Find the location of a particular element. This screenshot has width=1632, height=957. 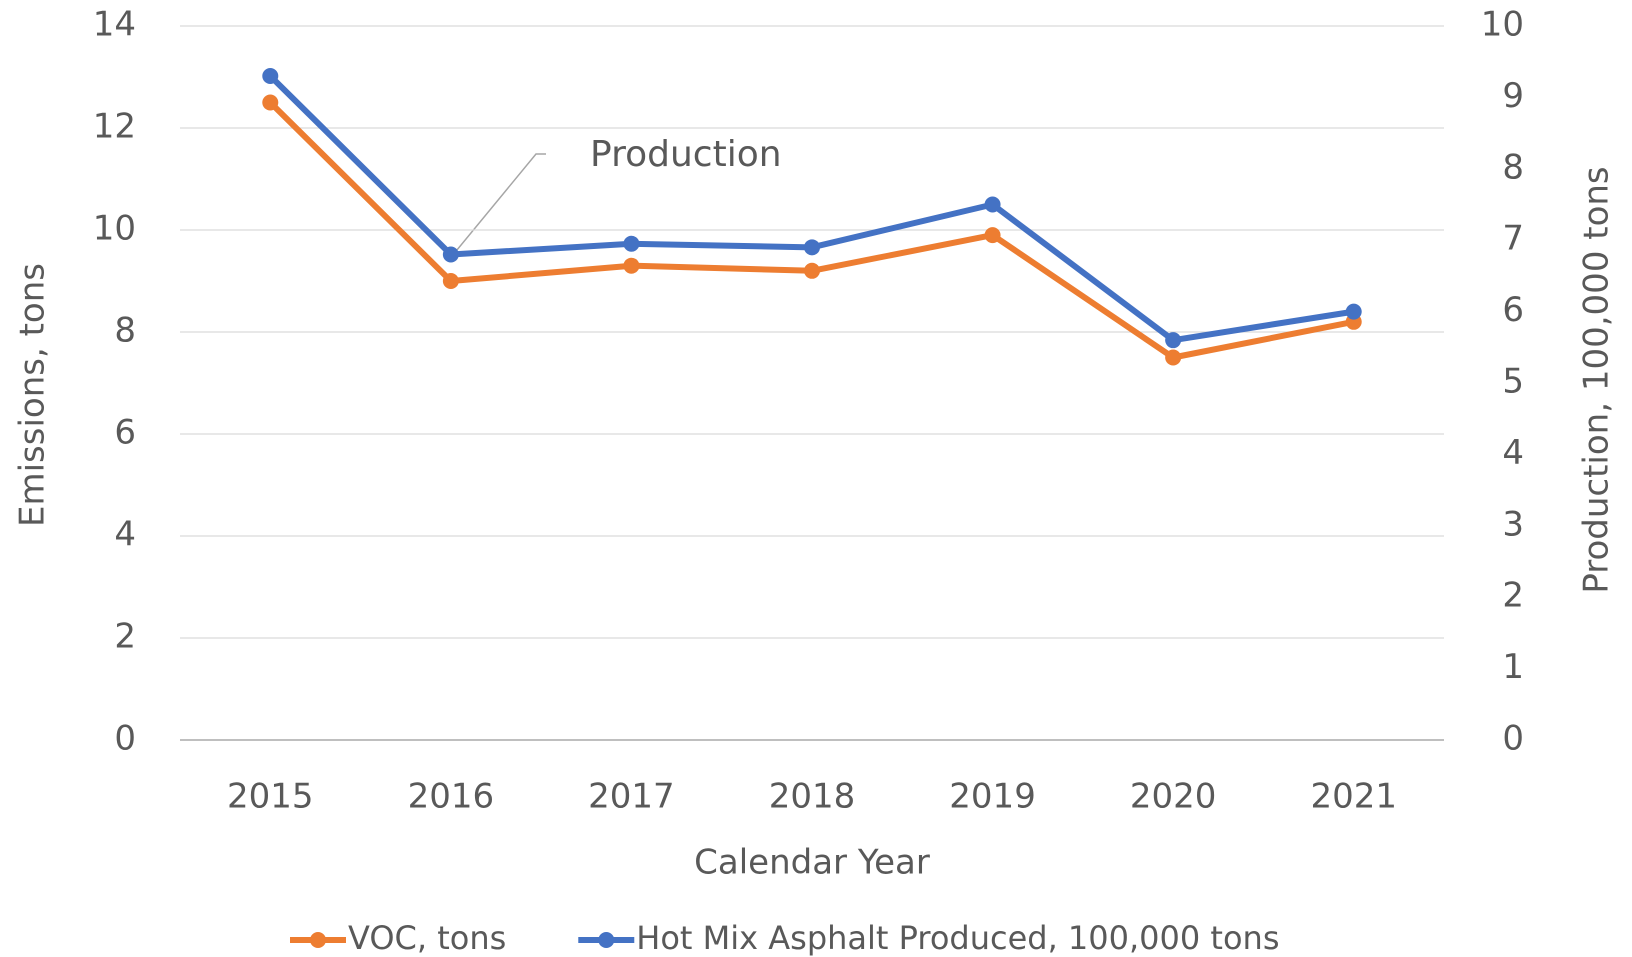

y2-tick-label: 1 is located at coordinates (1513, 667).